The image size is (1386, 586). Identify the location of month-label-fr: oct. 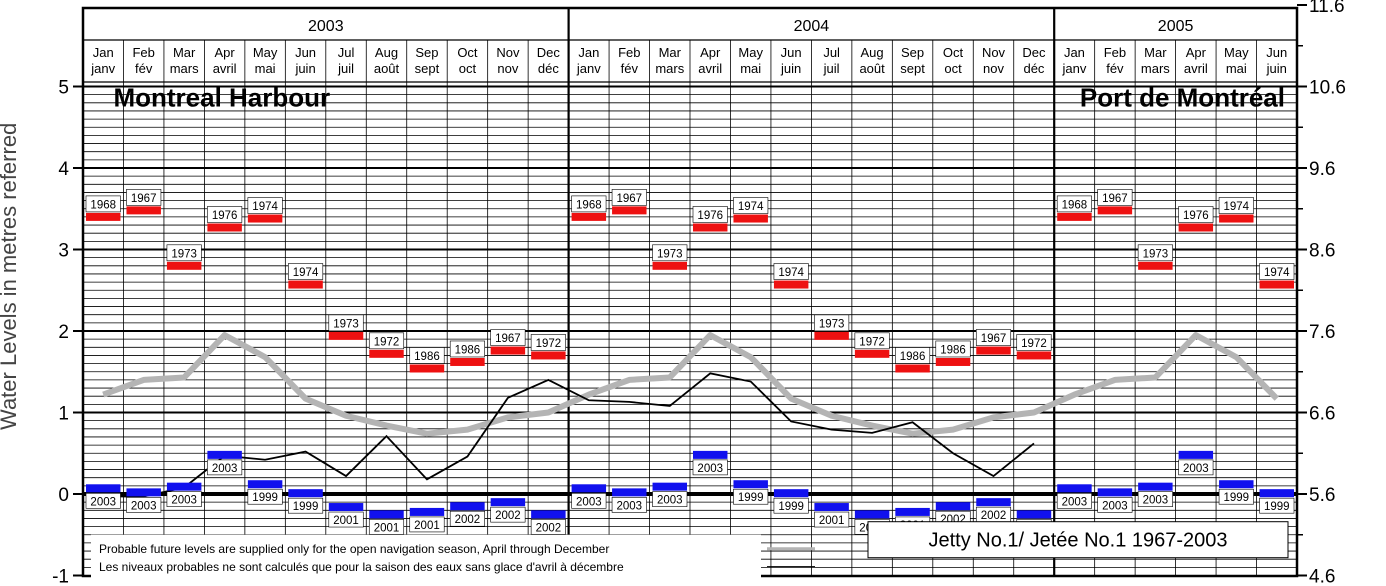
(953, 68).